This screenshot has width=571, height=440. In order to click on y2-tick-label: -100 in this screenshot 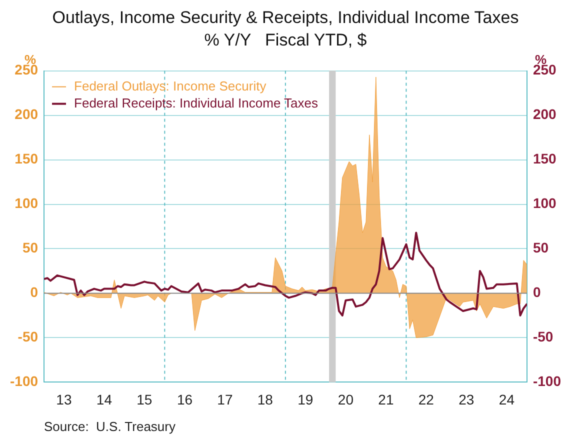, I will do `click(547, 381)`.